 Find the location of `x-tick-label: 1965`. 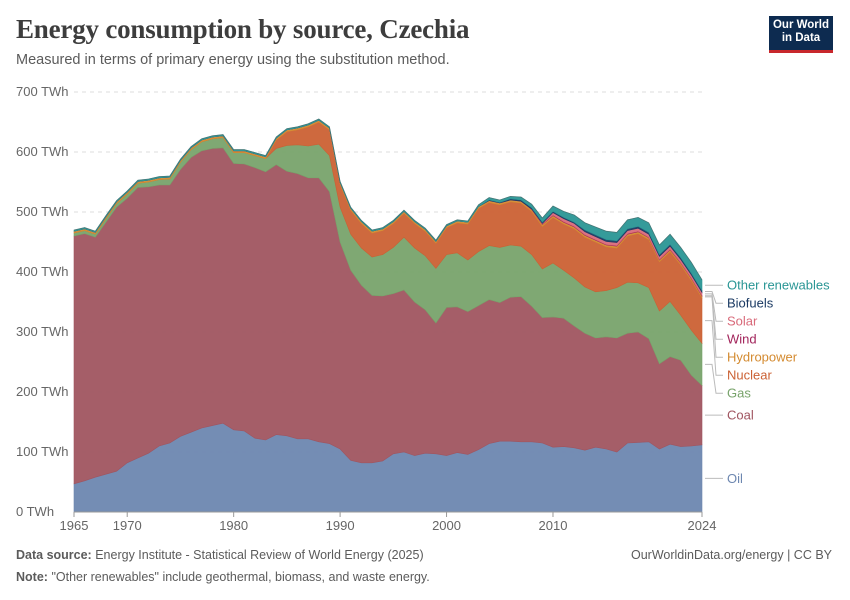

x-tick-label: 1965 is located at coordinates (74, 525).